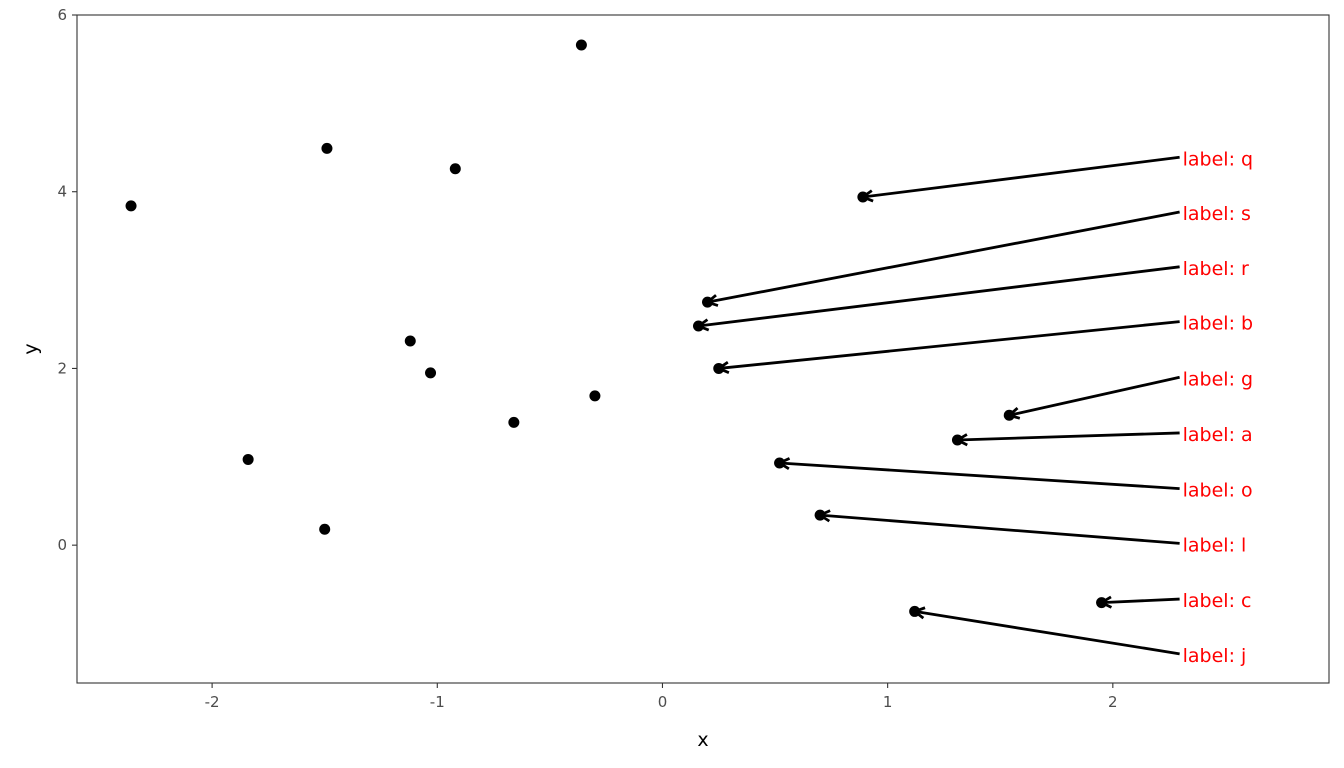 The image size is (1344, 768). Describe the element at coordinates (1216, 269) in the screenshot. I see `point-label: label: r` at that location.